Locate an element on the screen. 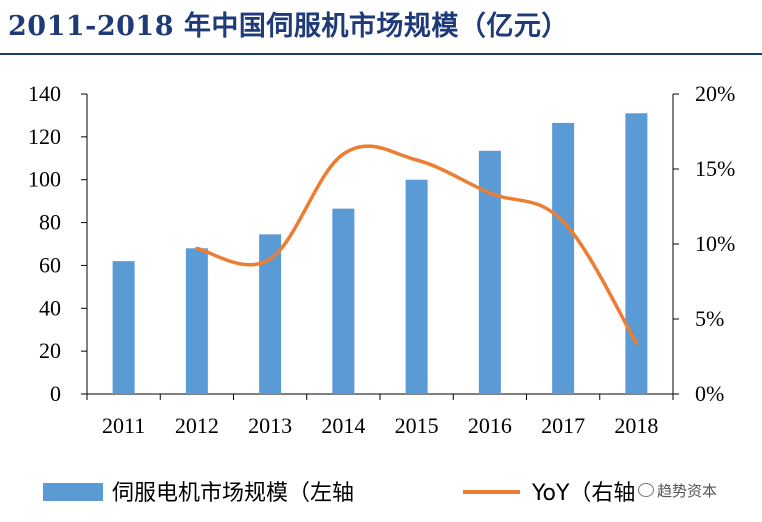 Image resolution: width=762 pixels, height=522 pixels. y-right-tick-label: 15% is located at coordinates (715, 168).